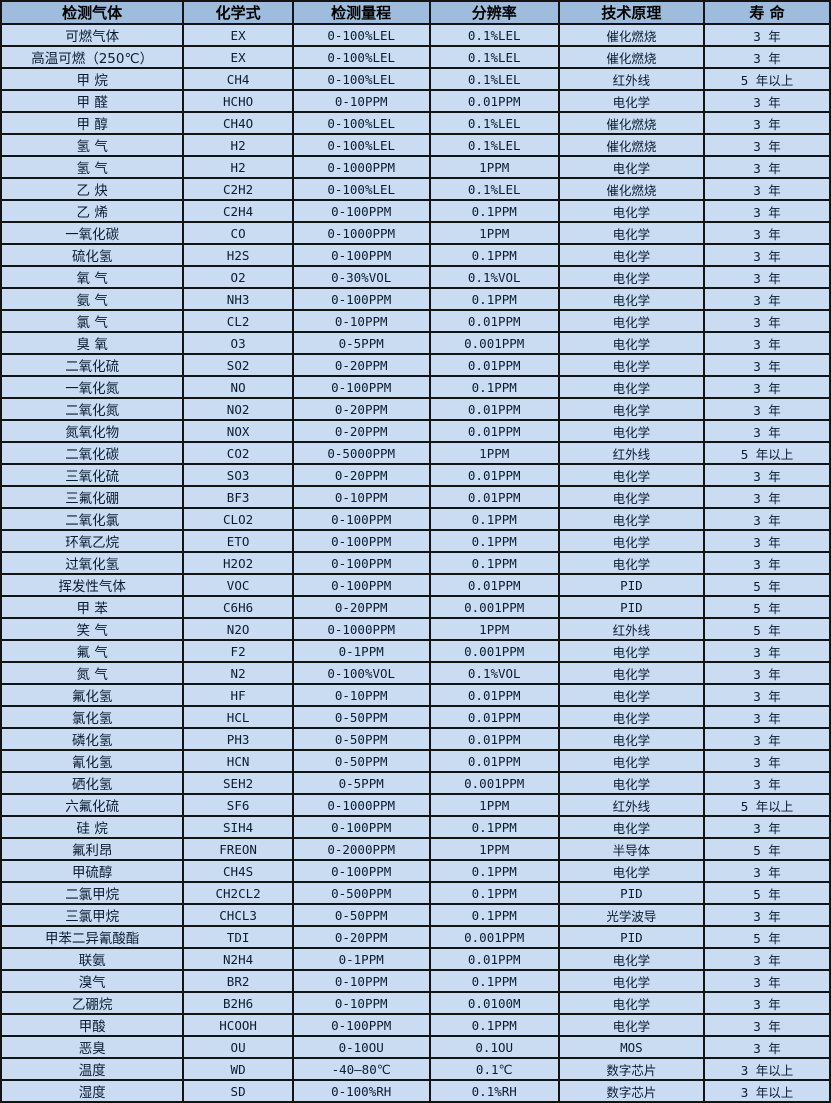  What do you see at coordinates (494, 1069) in the screenshot?
I see `cell-resolution: 0.1℃` at bounding box center [494, 1069].